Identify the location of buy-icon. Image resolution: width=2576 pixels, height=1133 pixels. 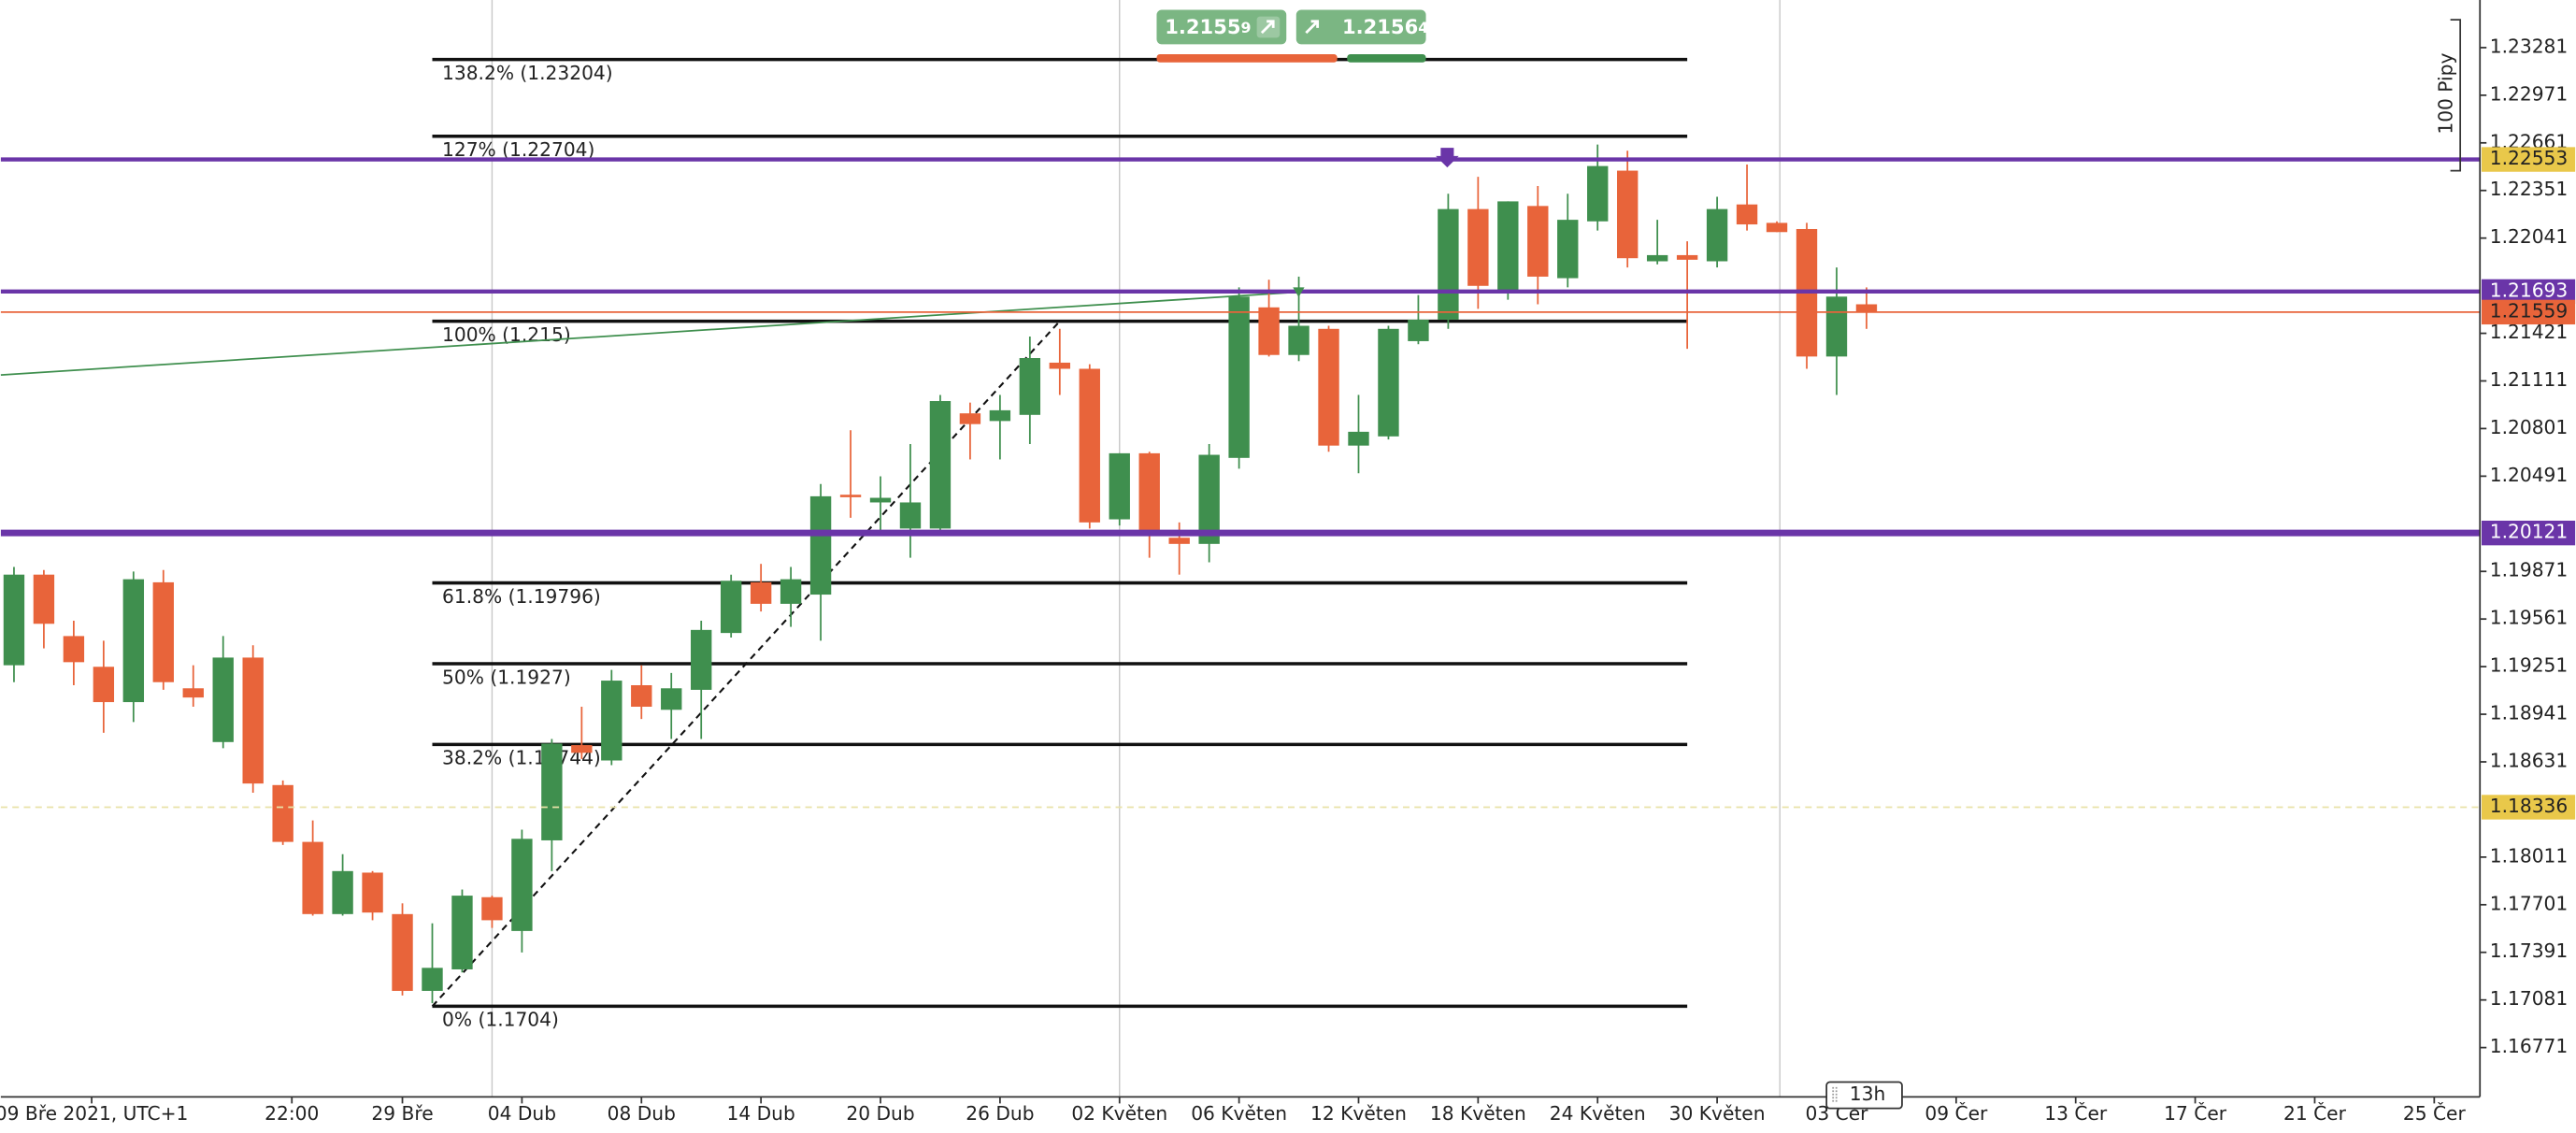
(1312, 27).